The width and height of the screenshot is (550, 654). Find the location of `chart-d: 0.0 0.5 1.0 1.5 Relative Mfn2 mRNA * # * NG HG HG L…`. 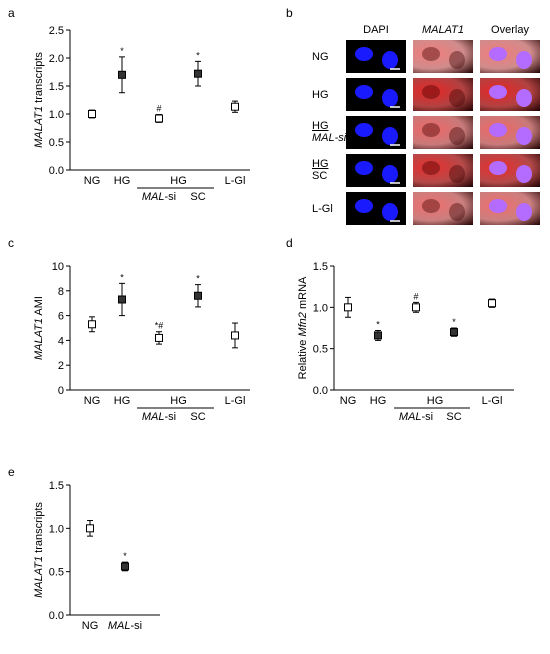

chart-d: 0.0 0.5 1.0 1.5 Relative Mfn2 mRNA * # * NG HG HG L… is located at coordinates (405, 342).